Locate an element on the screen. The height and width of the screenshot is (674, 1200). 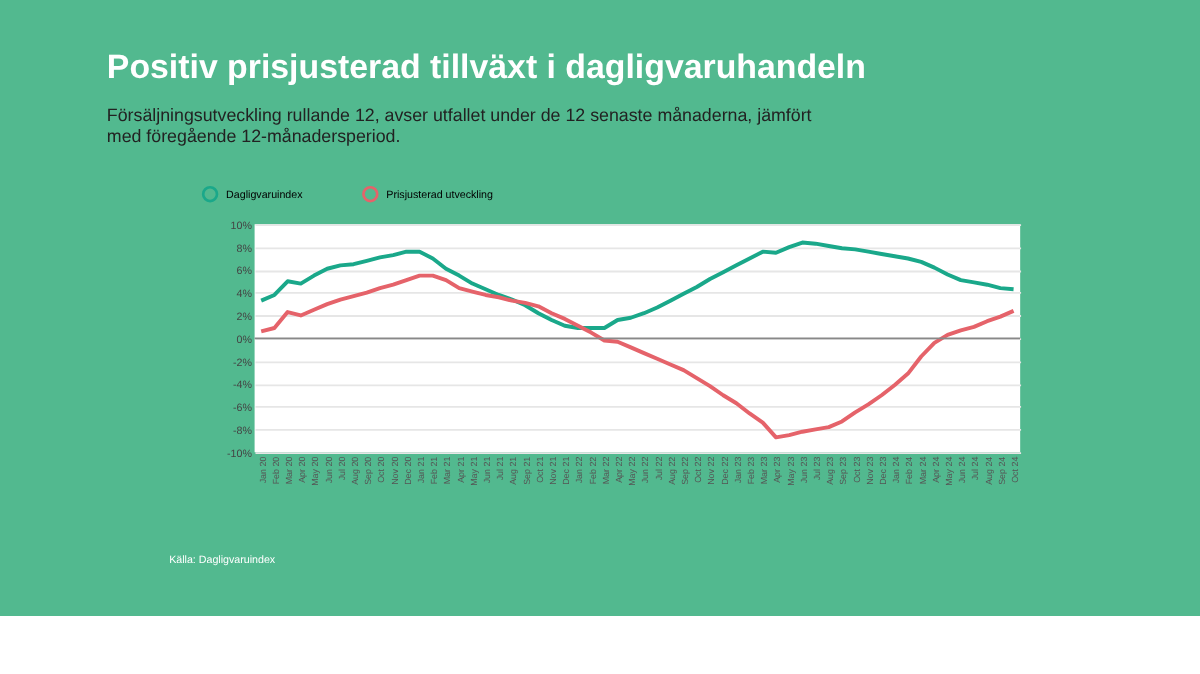
chart-subtitle: Försäljningsutveckling rullande 12, avser utfallet under de 12 senaste månaderna, jämfört med föregående 12-månadersperiod. is located at coordinates (459, 126).